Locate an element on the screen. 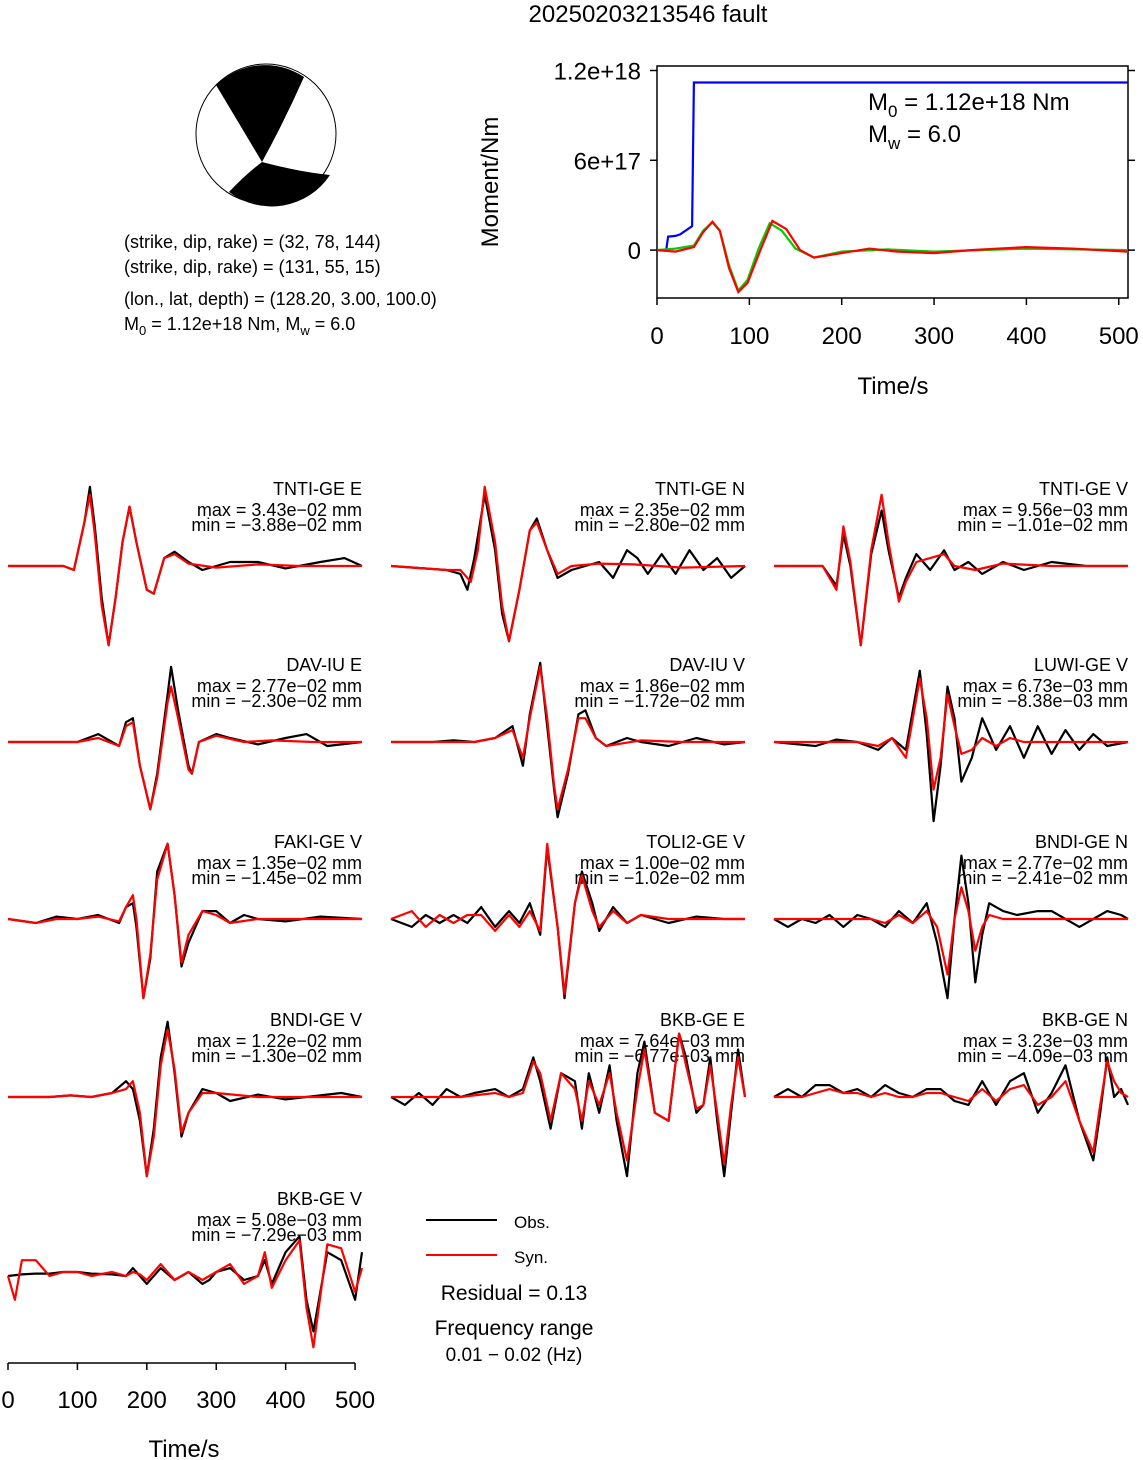  min-amplitude-label: min = −2.41e−02 mm is located at coordinates (1042, 878).